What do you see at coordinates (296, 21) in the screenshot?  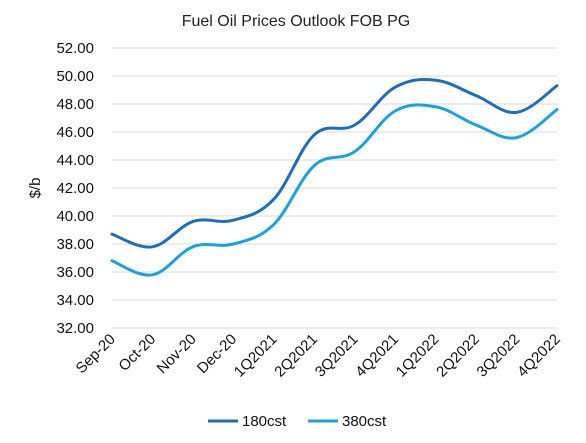 I see `chart-title: Fuel Oil Prices Outlook FOB PG` at bounding box center [296, 21].